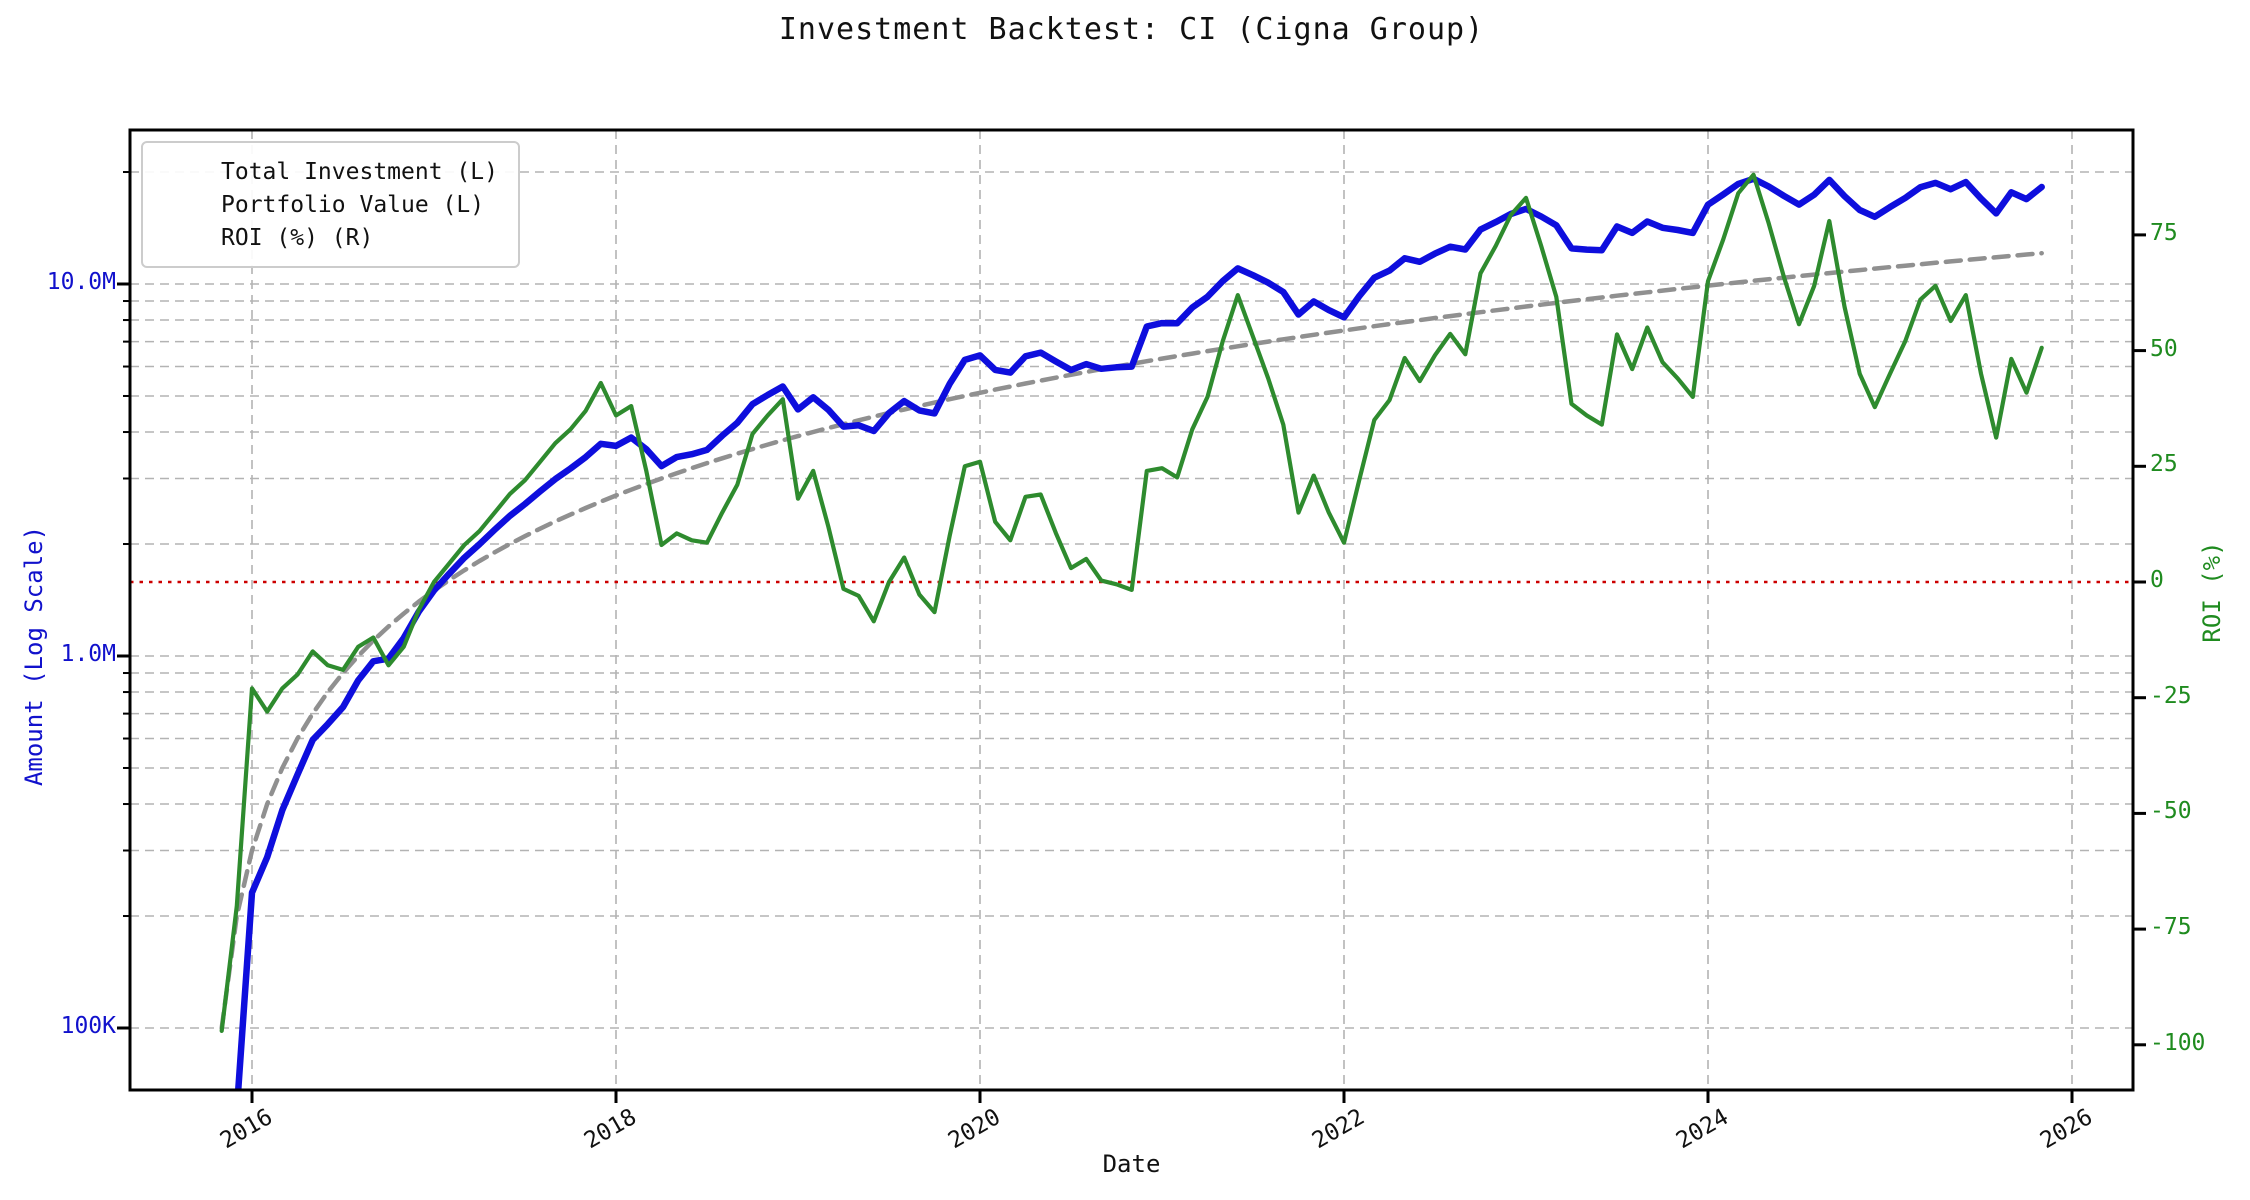 The width and height of the screenshot is (2250, 1200). I want to click on chart-title: Investment Backtest: CI (Cigna Group), so click(1131, 29).